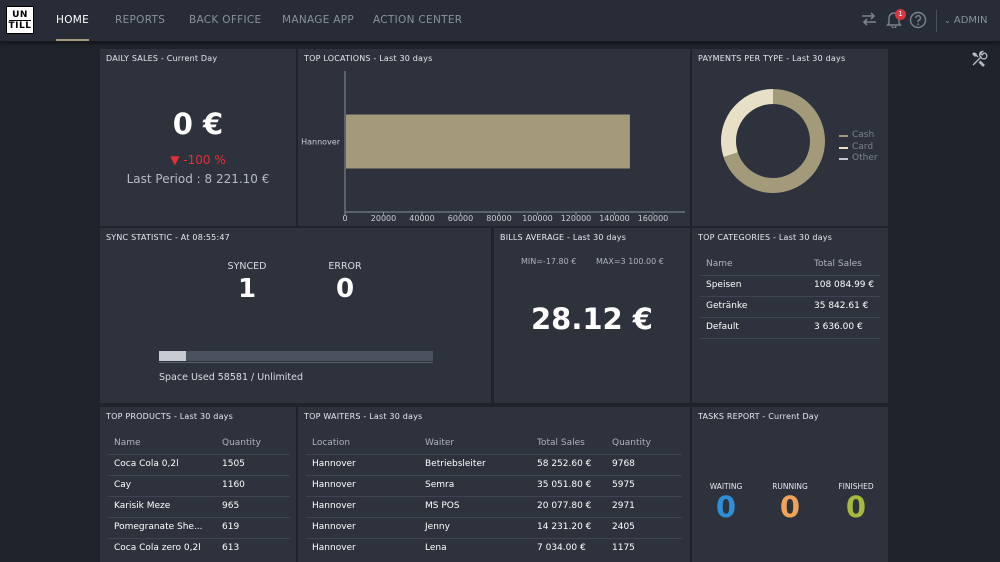  What do you see at coordinates (747, 123) in the screenshot?
I see `slice-card` at bounding box center [747, 123].